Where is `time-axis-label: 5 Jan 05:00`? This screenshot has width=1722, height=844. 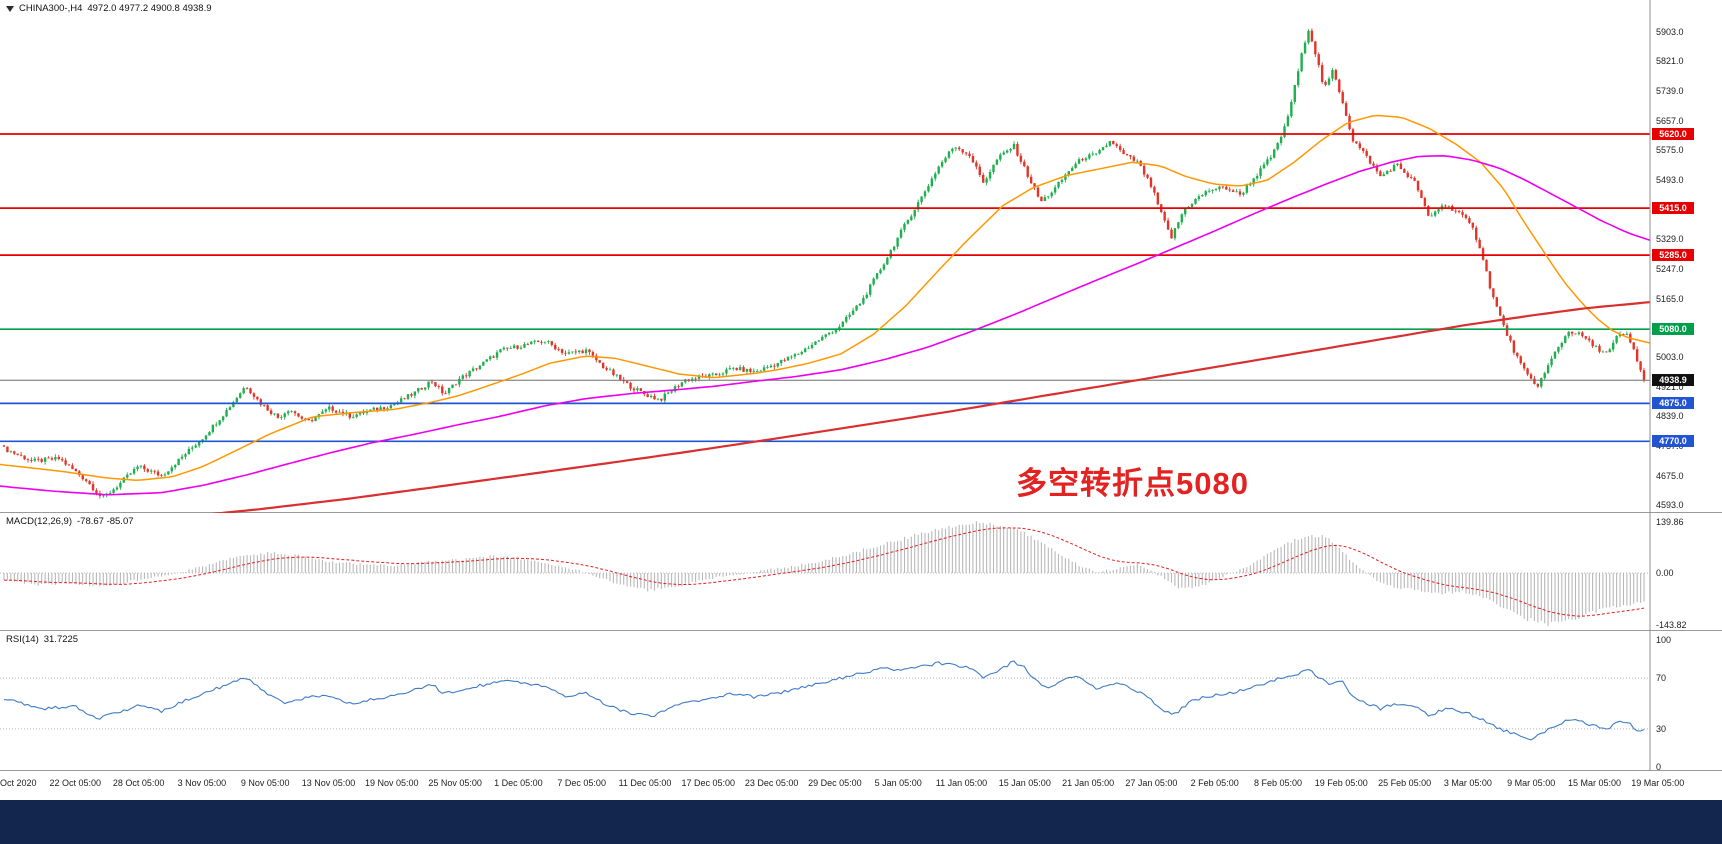 time-axis-label: 5 Jan 05:00 is located at coordinates (898, 783).